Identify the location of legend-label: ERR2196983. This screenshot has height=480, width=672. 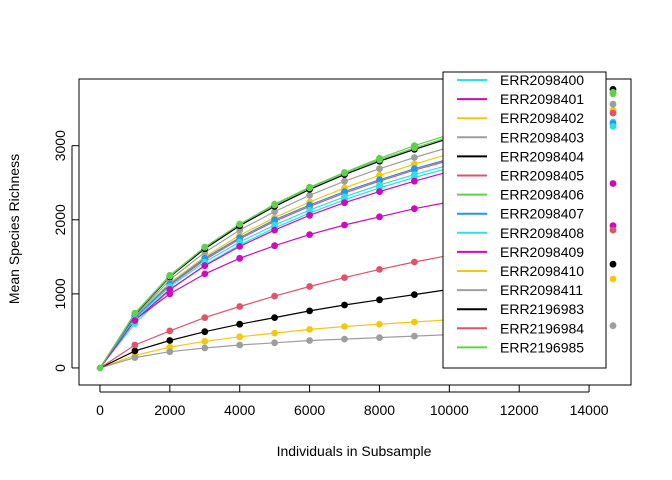
(542, 309).